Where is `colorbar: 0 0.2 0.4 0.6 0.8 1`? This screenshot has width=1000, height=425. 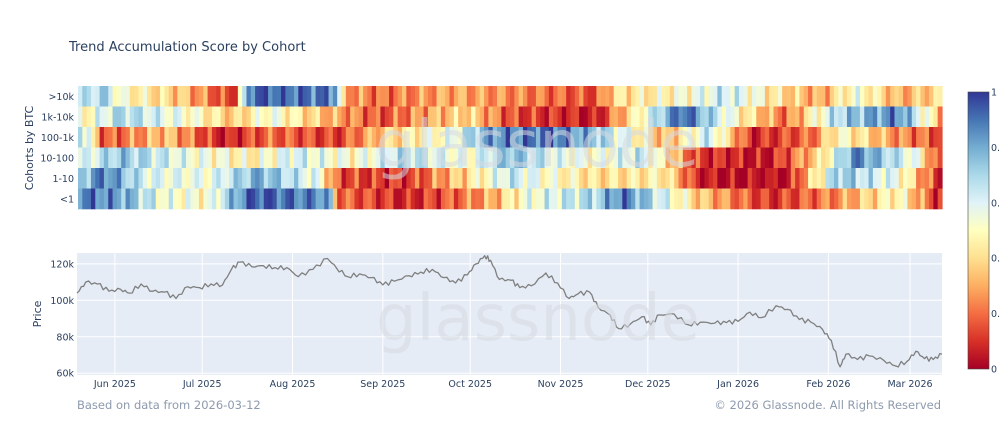 colorbar: 0 0.2 0.4 0.6 0.8 1 is located at coordinates (983, 232).